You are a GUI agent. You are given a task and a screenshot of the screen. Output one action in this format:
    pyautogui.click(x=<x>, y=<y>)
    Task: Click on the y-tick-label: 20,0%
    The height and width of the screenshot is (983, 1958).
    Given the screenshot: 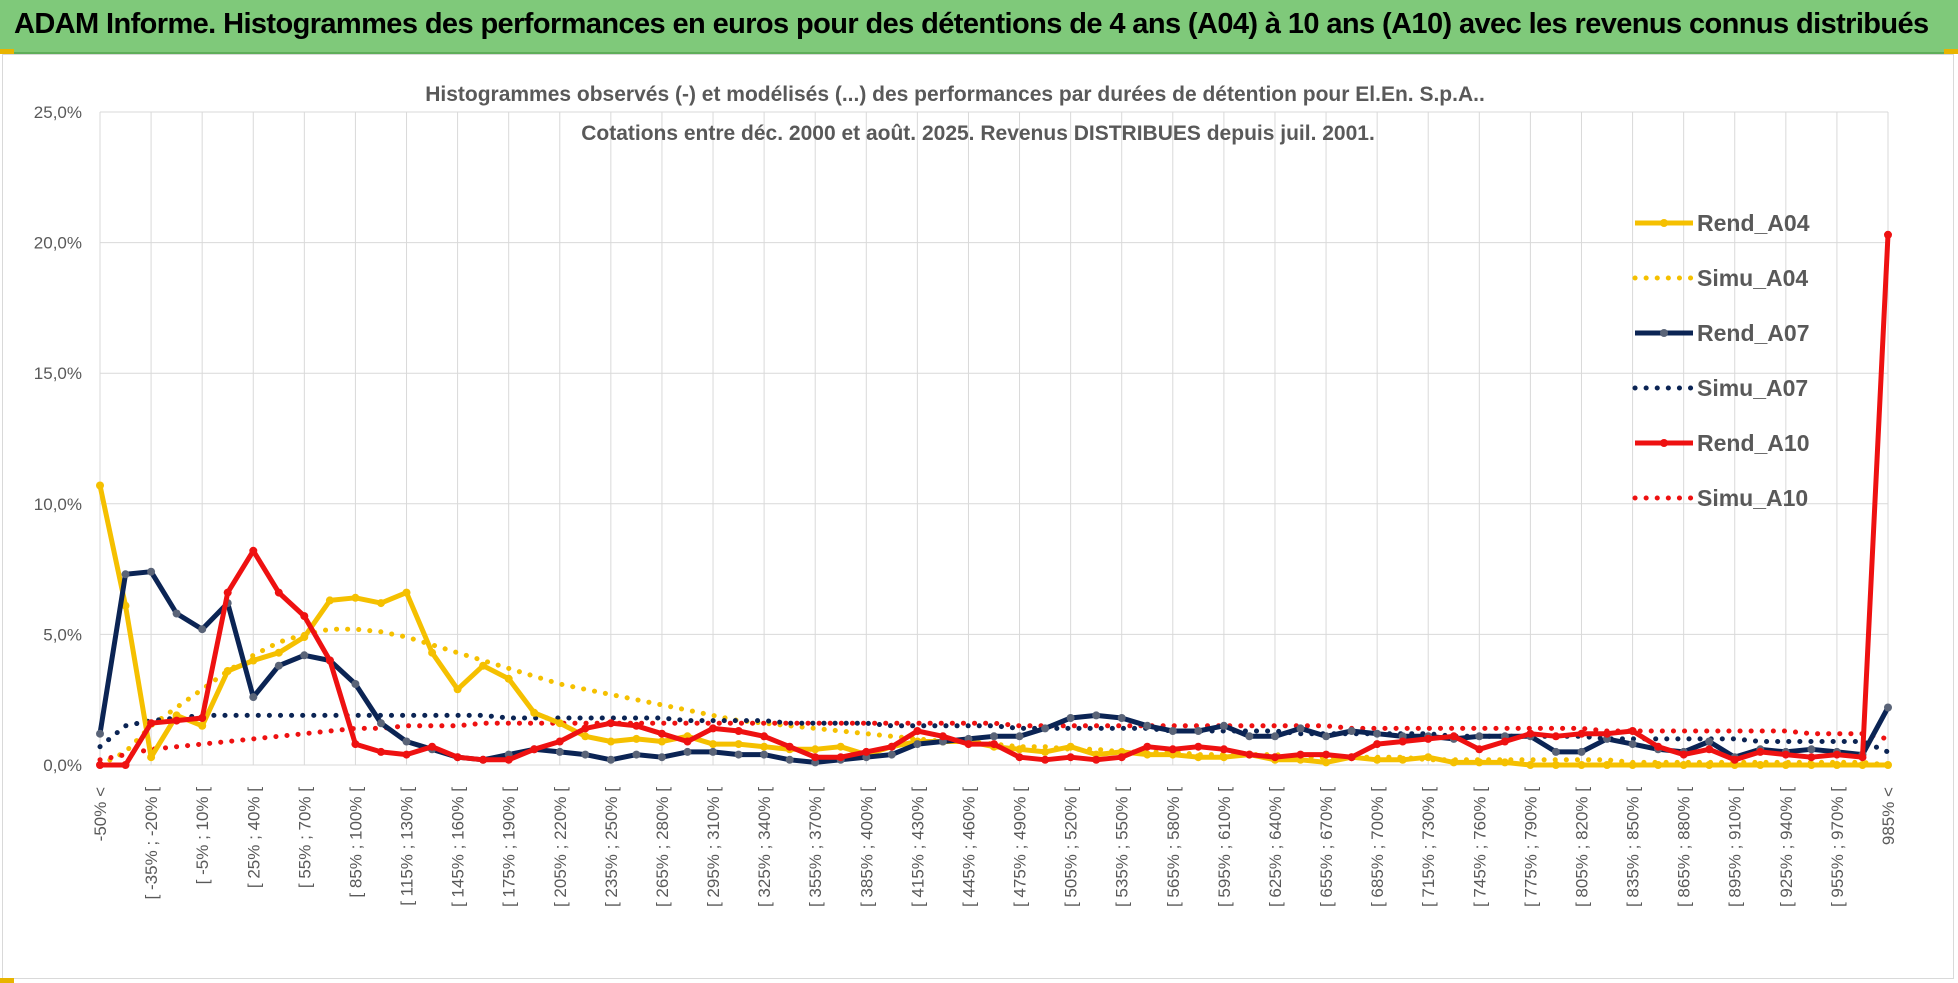 What is the action you would take?
    pyautogui.click(x=58, y=243)
    